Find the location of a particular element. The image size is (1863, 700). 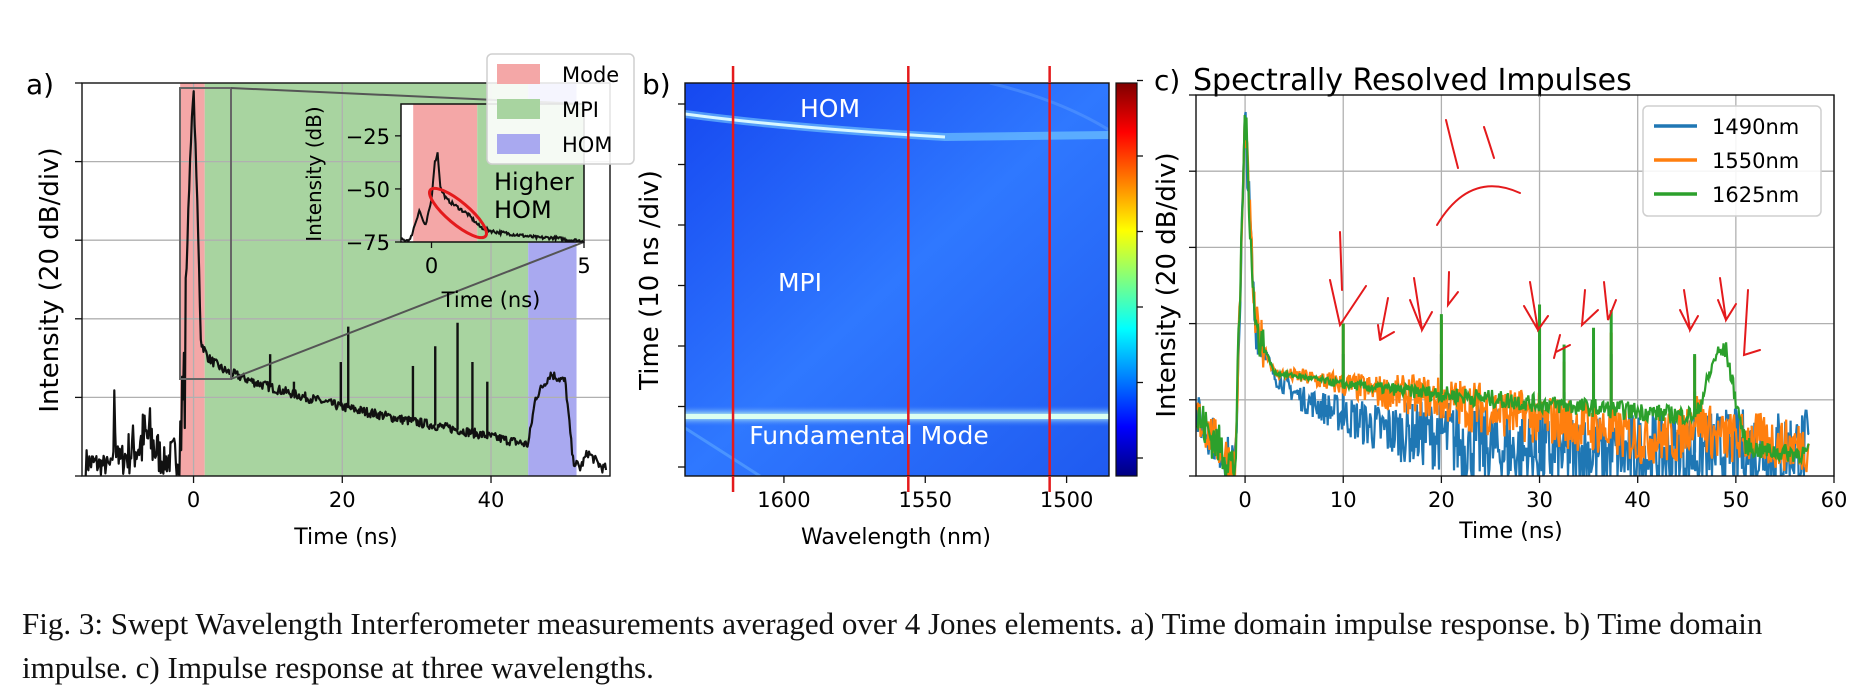

heatmap-label-mpi: MPI is located at coordinates (800, 282).